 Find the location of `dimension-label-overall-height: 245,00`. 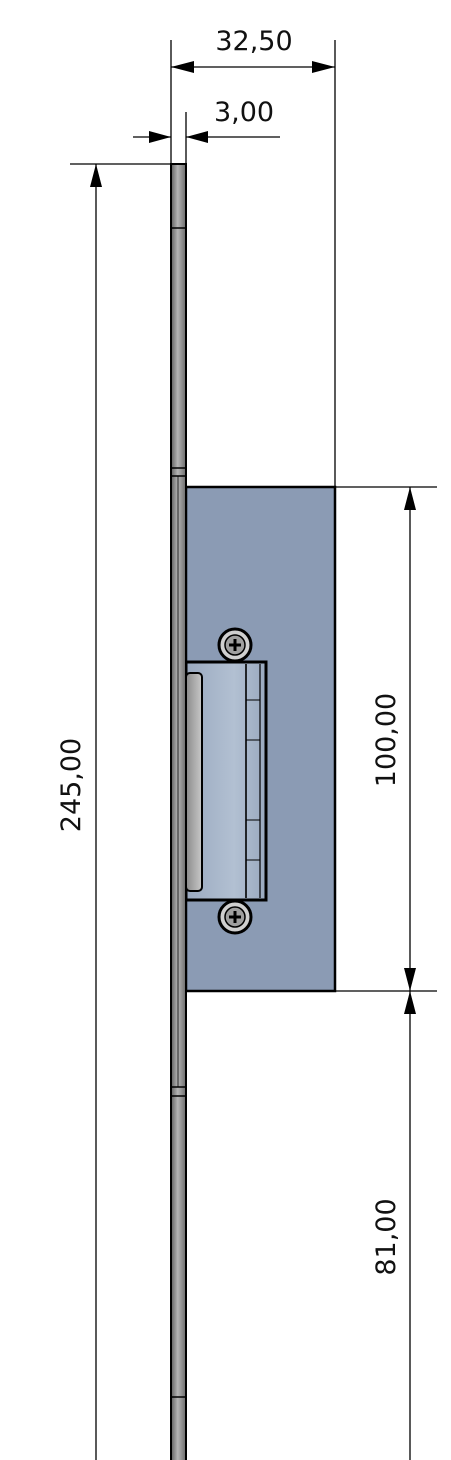

dimension-label-overall-height: 245,00 is located at coordinates (71, 785).